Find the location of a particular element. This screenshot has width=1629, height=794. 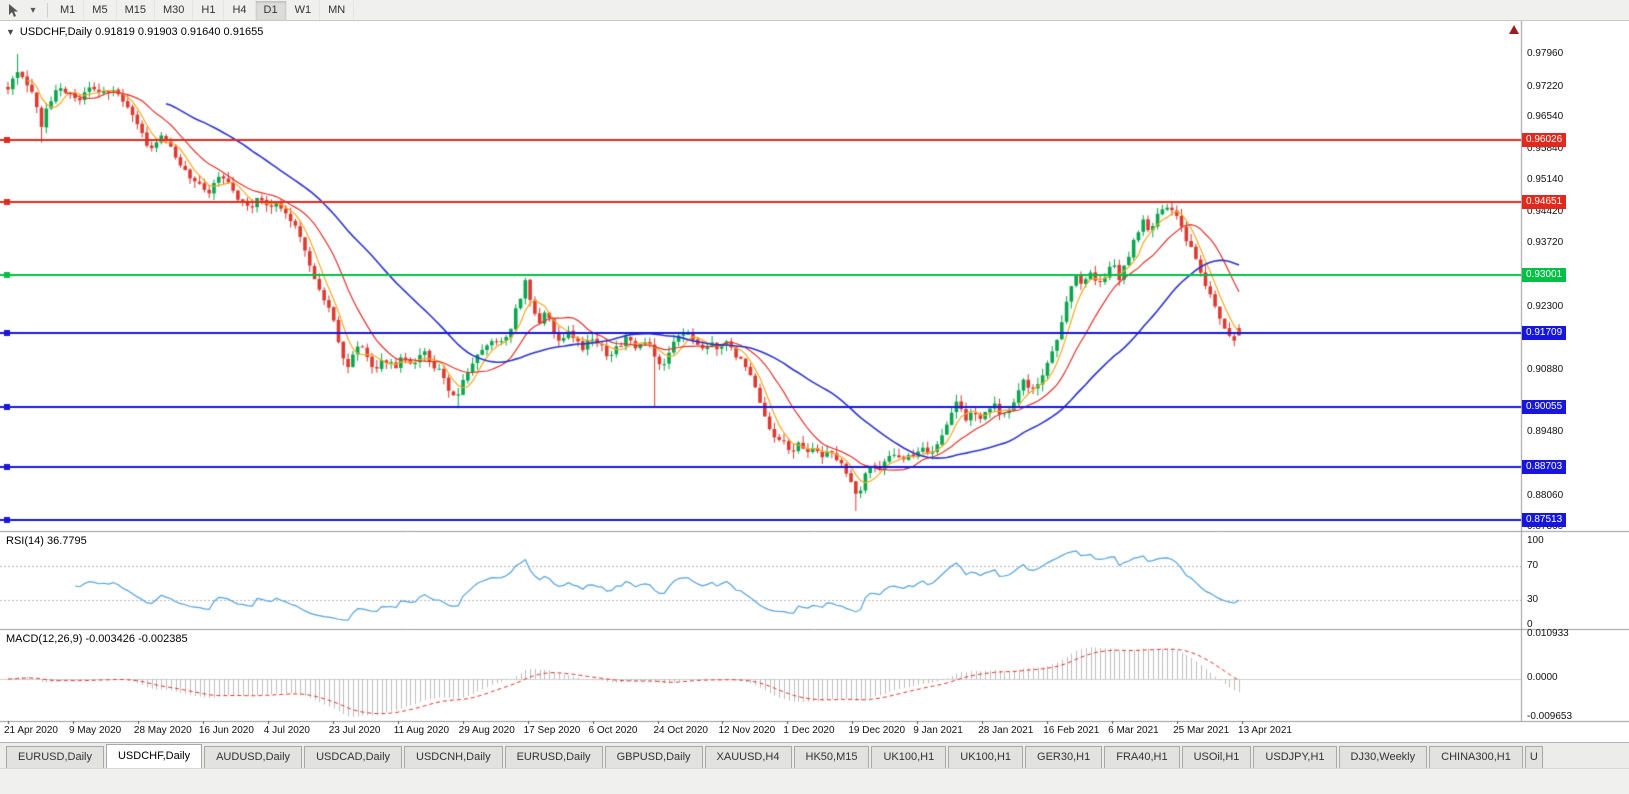

timeframe-button-w1: W1 is located at coordinates (304, 10).